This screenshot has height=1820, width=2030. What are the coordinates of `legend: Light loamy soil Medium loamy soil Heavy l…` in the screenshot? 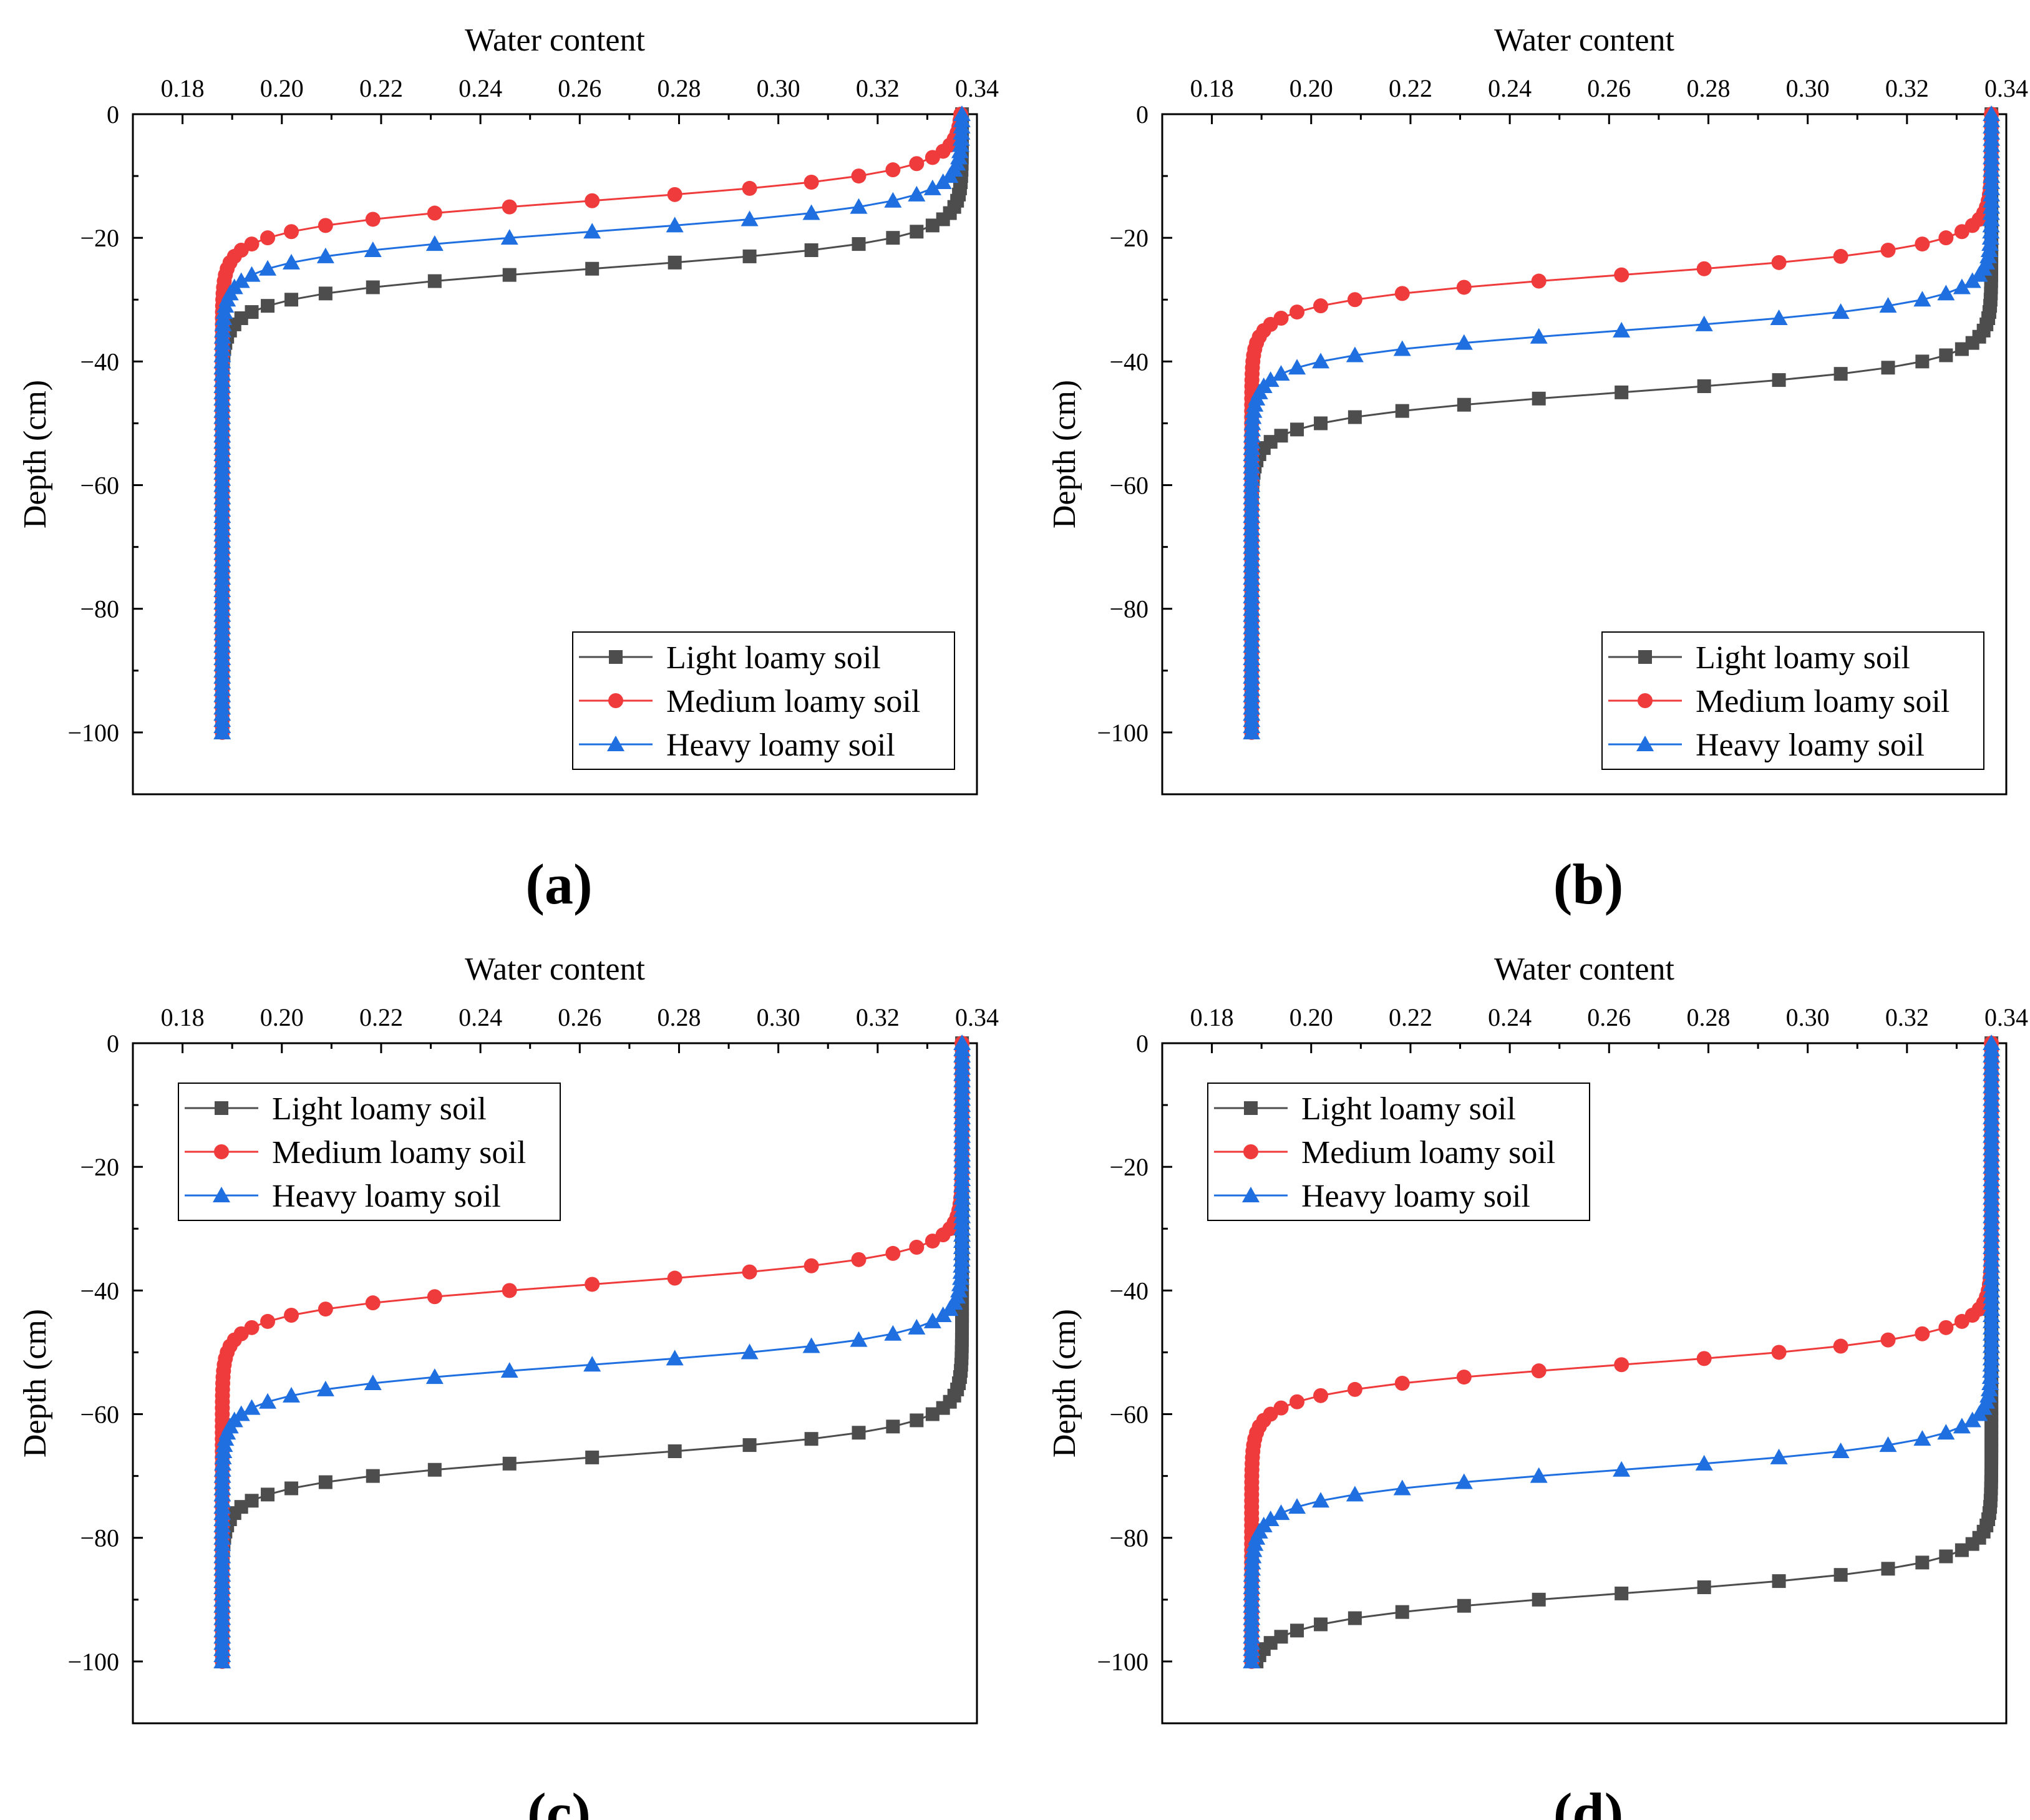 It's located at (1792, 701).